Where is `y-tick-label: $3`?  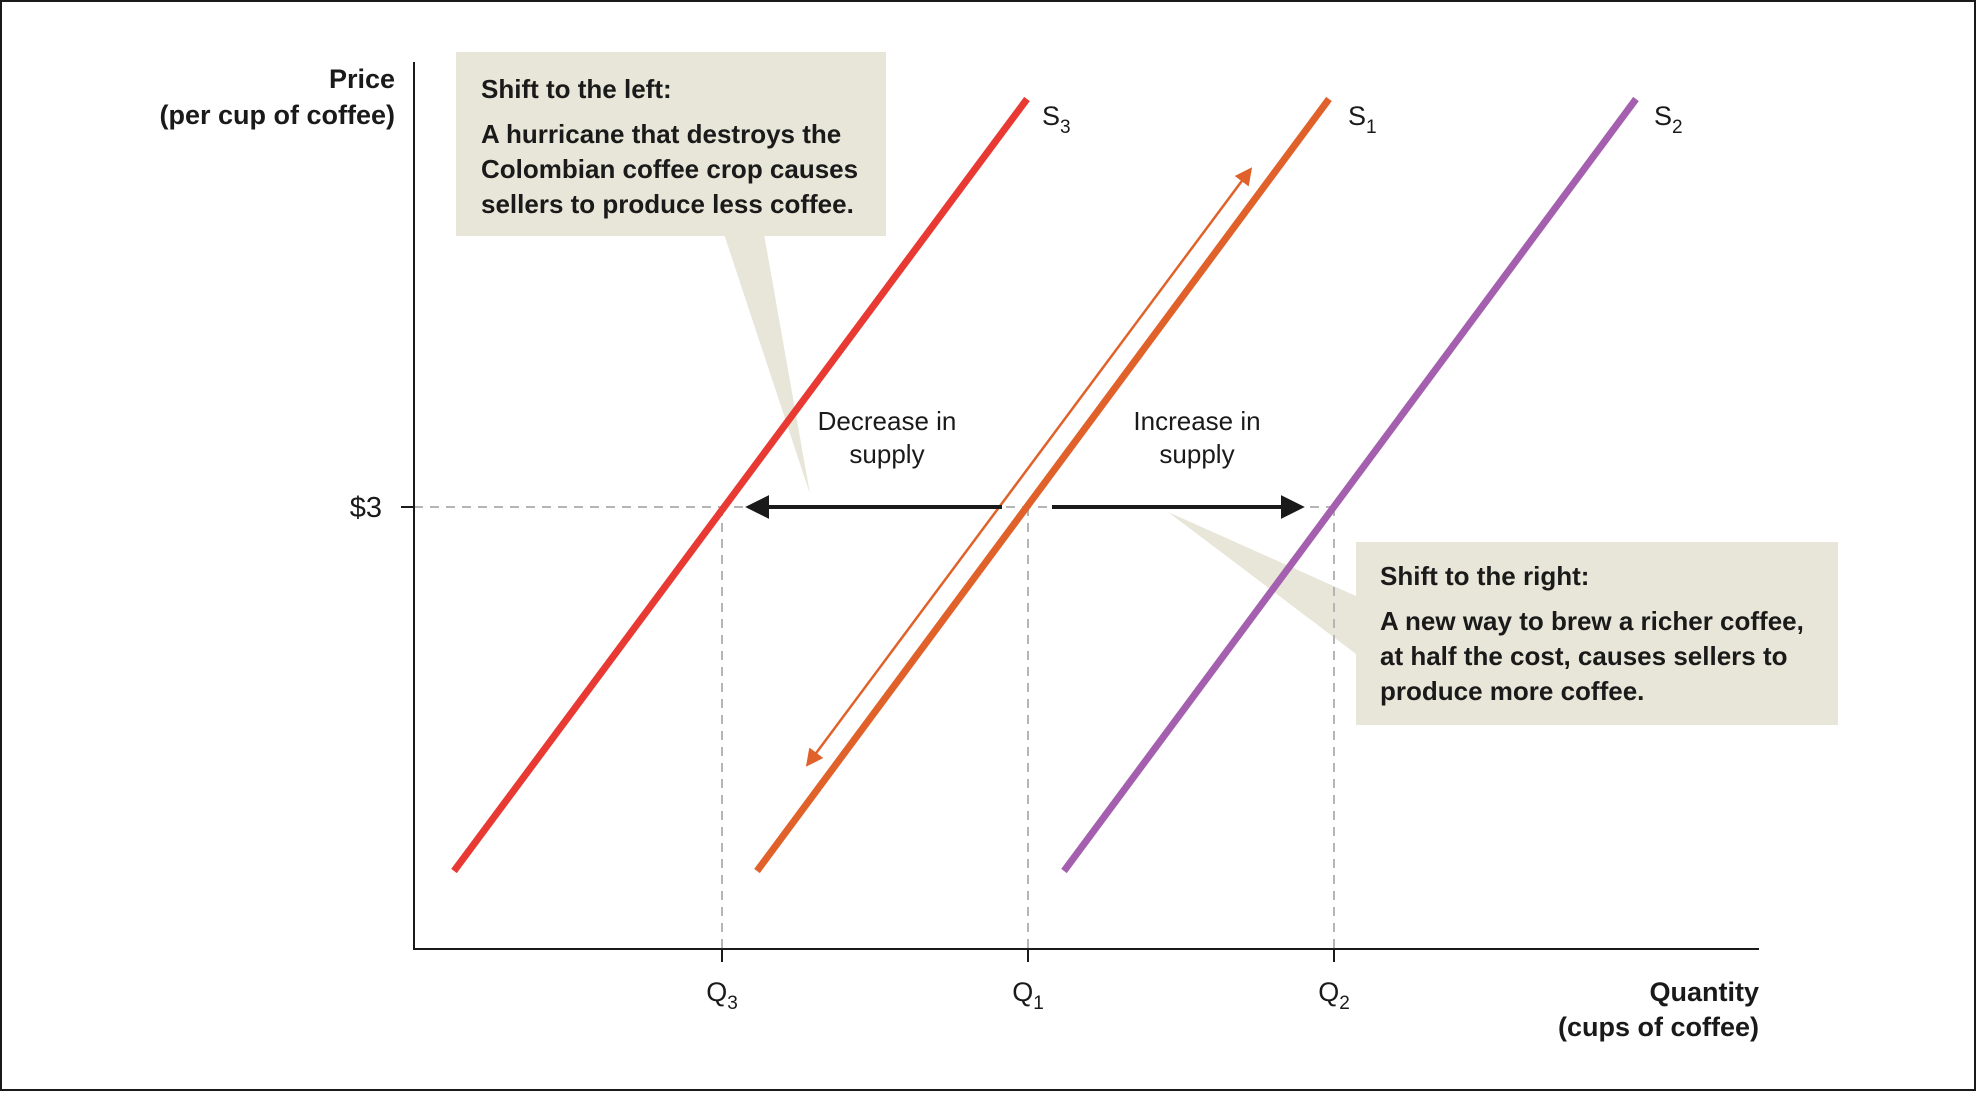 y-tick-label: $3 is located at coordinates (366, 508).